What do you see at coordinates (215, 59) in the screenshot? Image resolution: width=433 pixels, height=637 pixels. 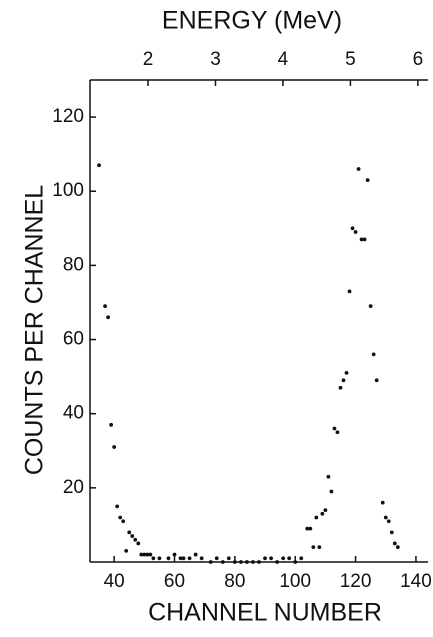 I see `x2-tick-label: 3` at bounding box center [215, 59].